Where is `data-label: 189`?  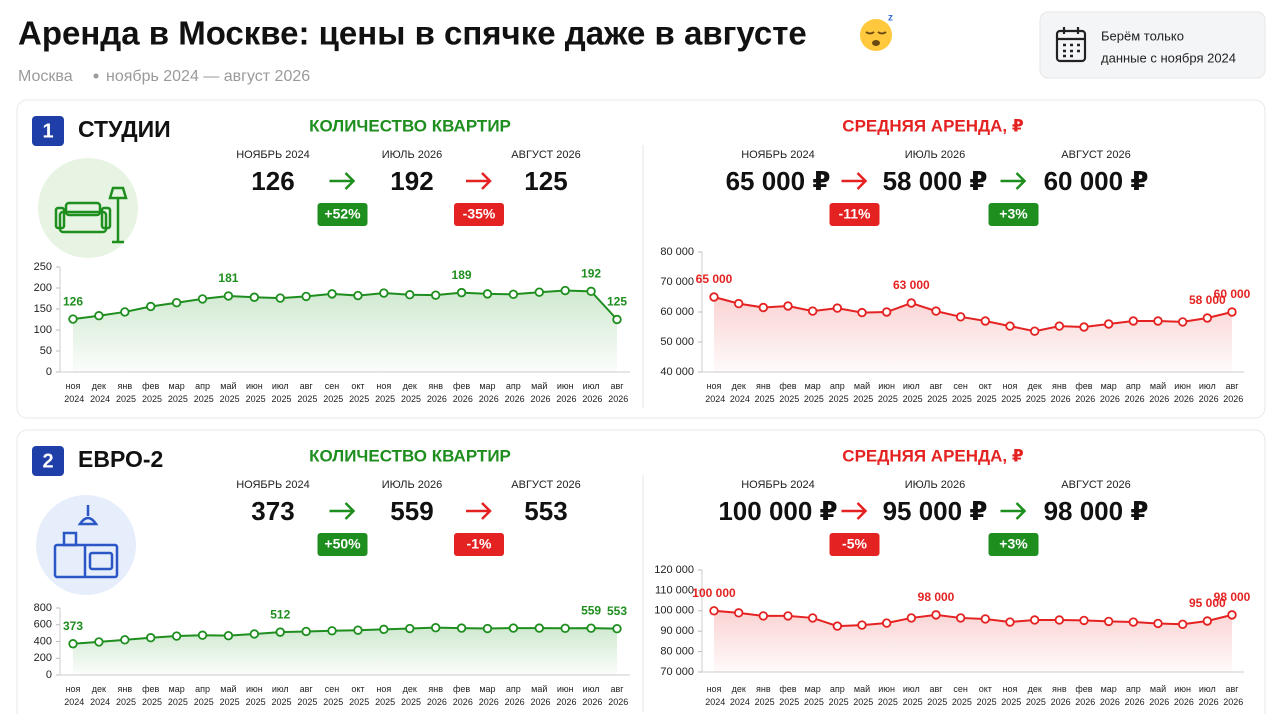
data-label: 189 is located at coordinates (462, 275).